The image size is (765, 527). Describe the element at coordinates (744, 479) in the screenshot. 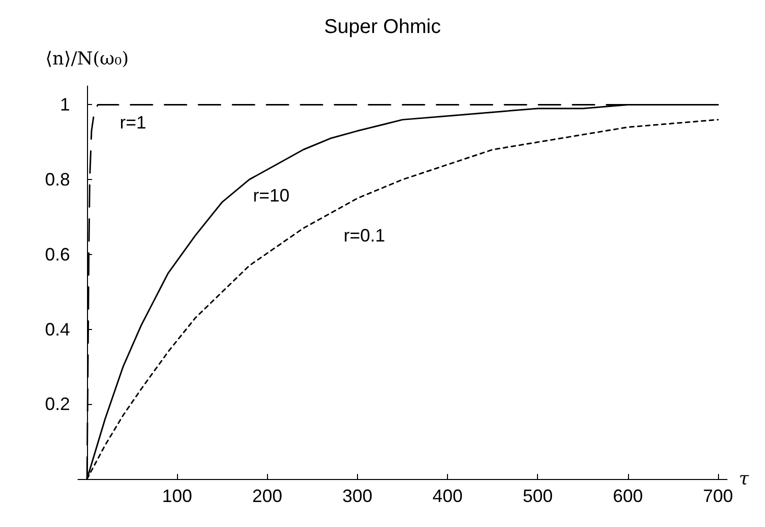

I see `x-axis-title: τ` at that location.